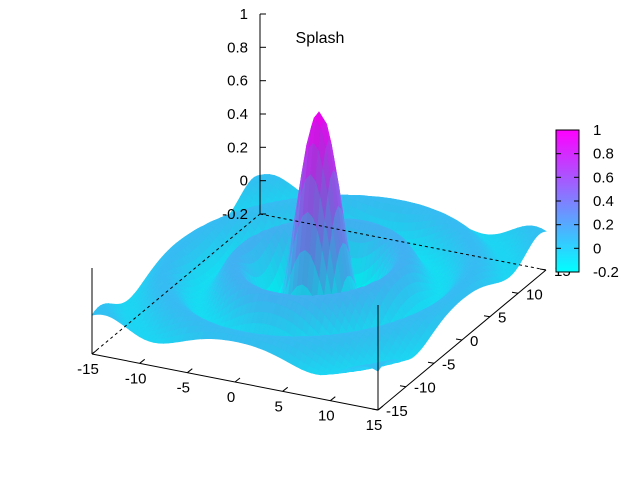  I want to click on colorbar: -0.2 0 0.2 0.4 0.6 0.8 1, so click(587, 201).